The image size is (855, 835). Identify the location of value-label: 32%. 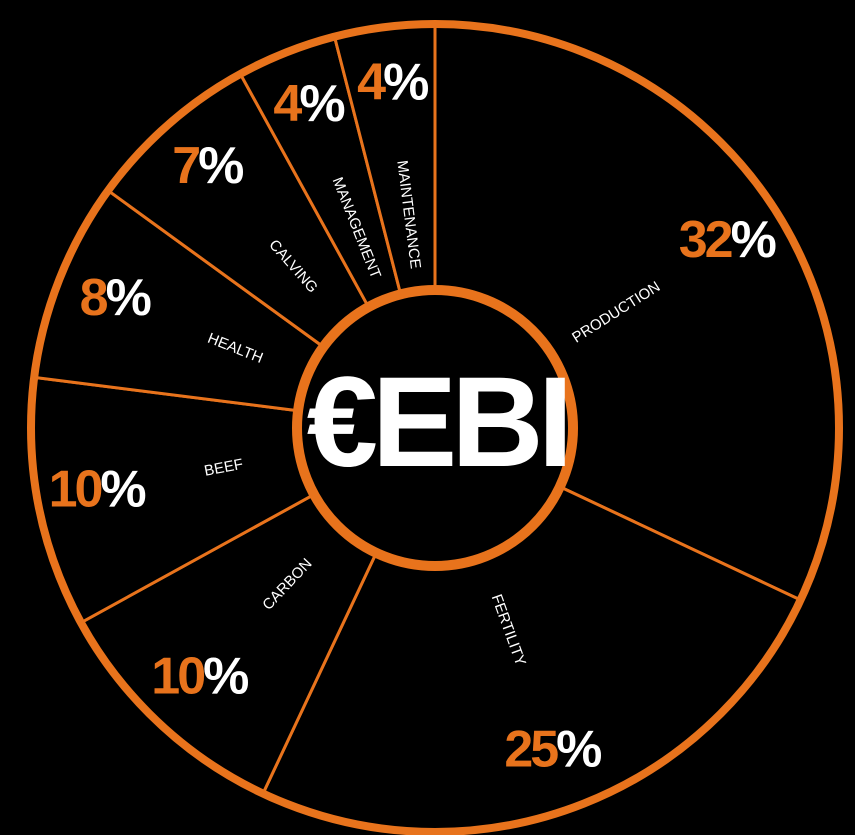
(727, 240).